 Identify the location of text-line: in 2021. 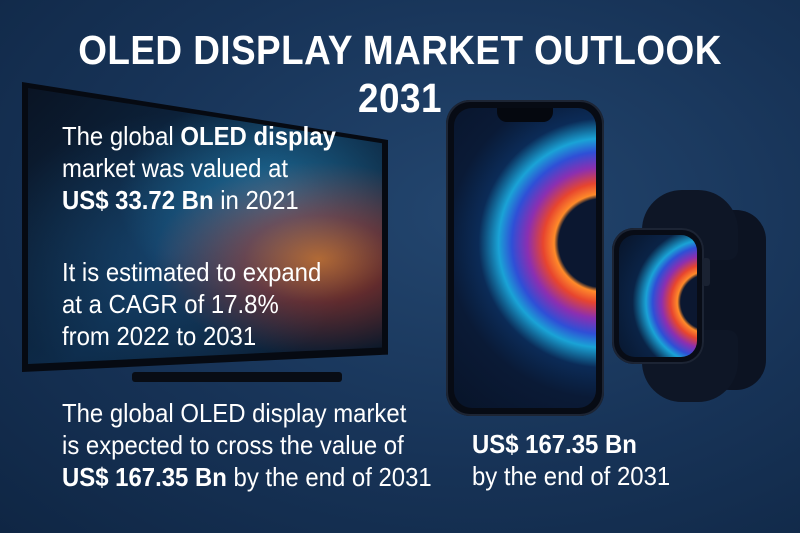
(256, 200).